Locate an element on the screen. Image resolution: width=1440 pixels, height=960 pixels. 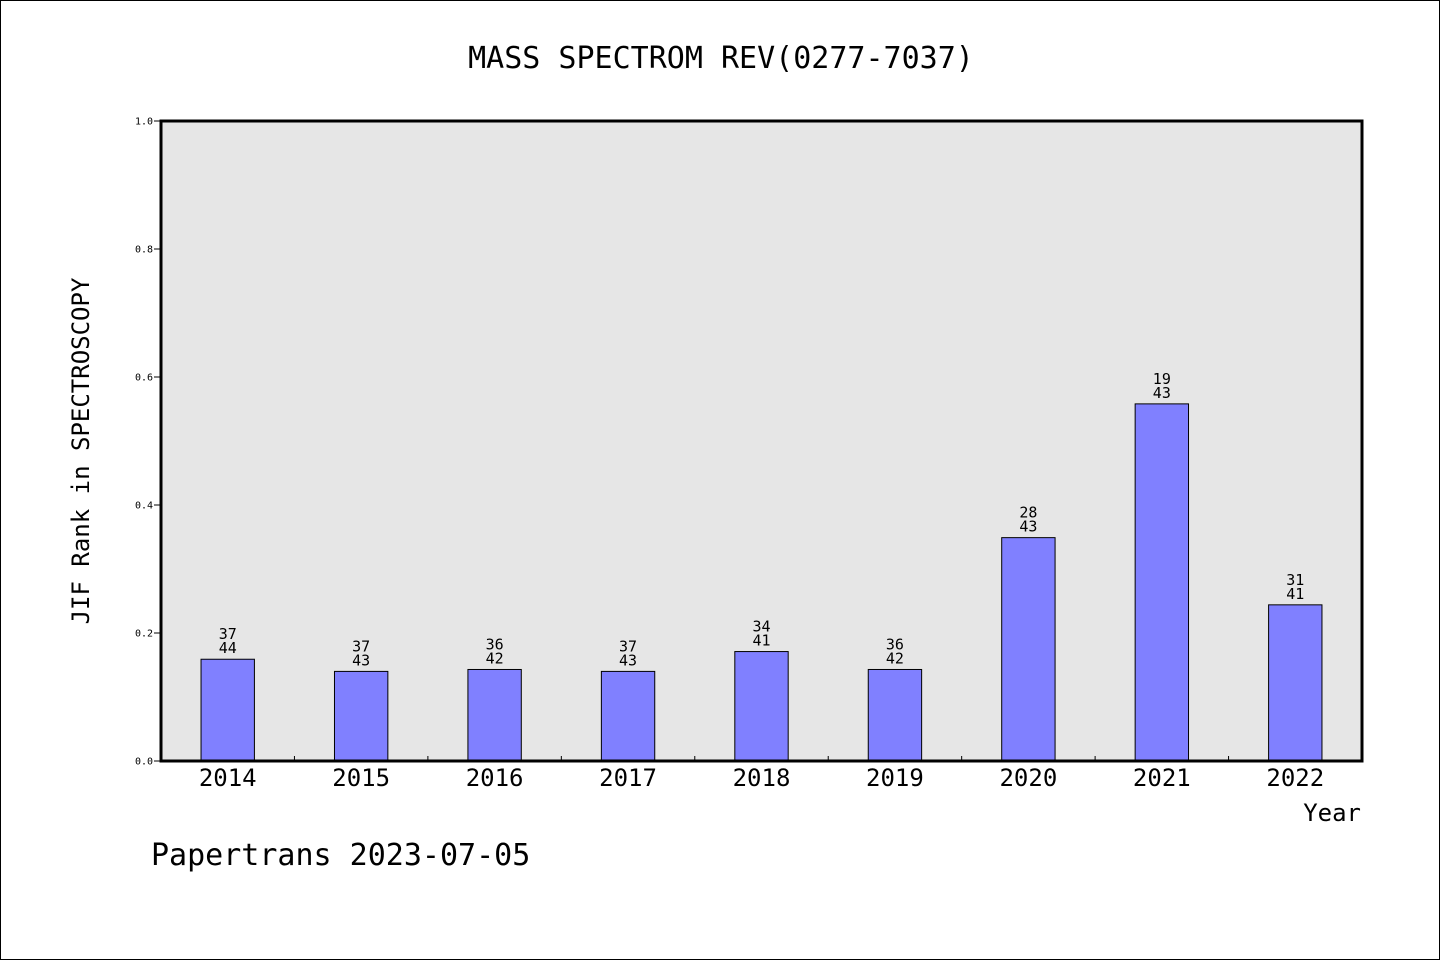
x-tick-label: 2014 is located at coordinates (228, 778).